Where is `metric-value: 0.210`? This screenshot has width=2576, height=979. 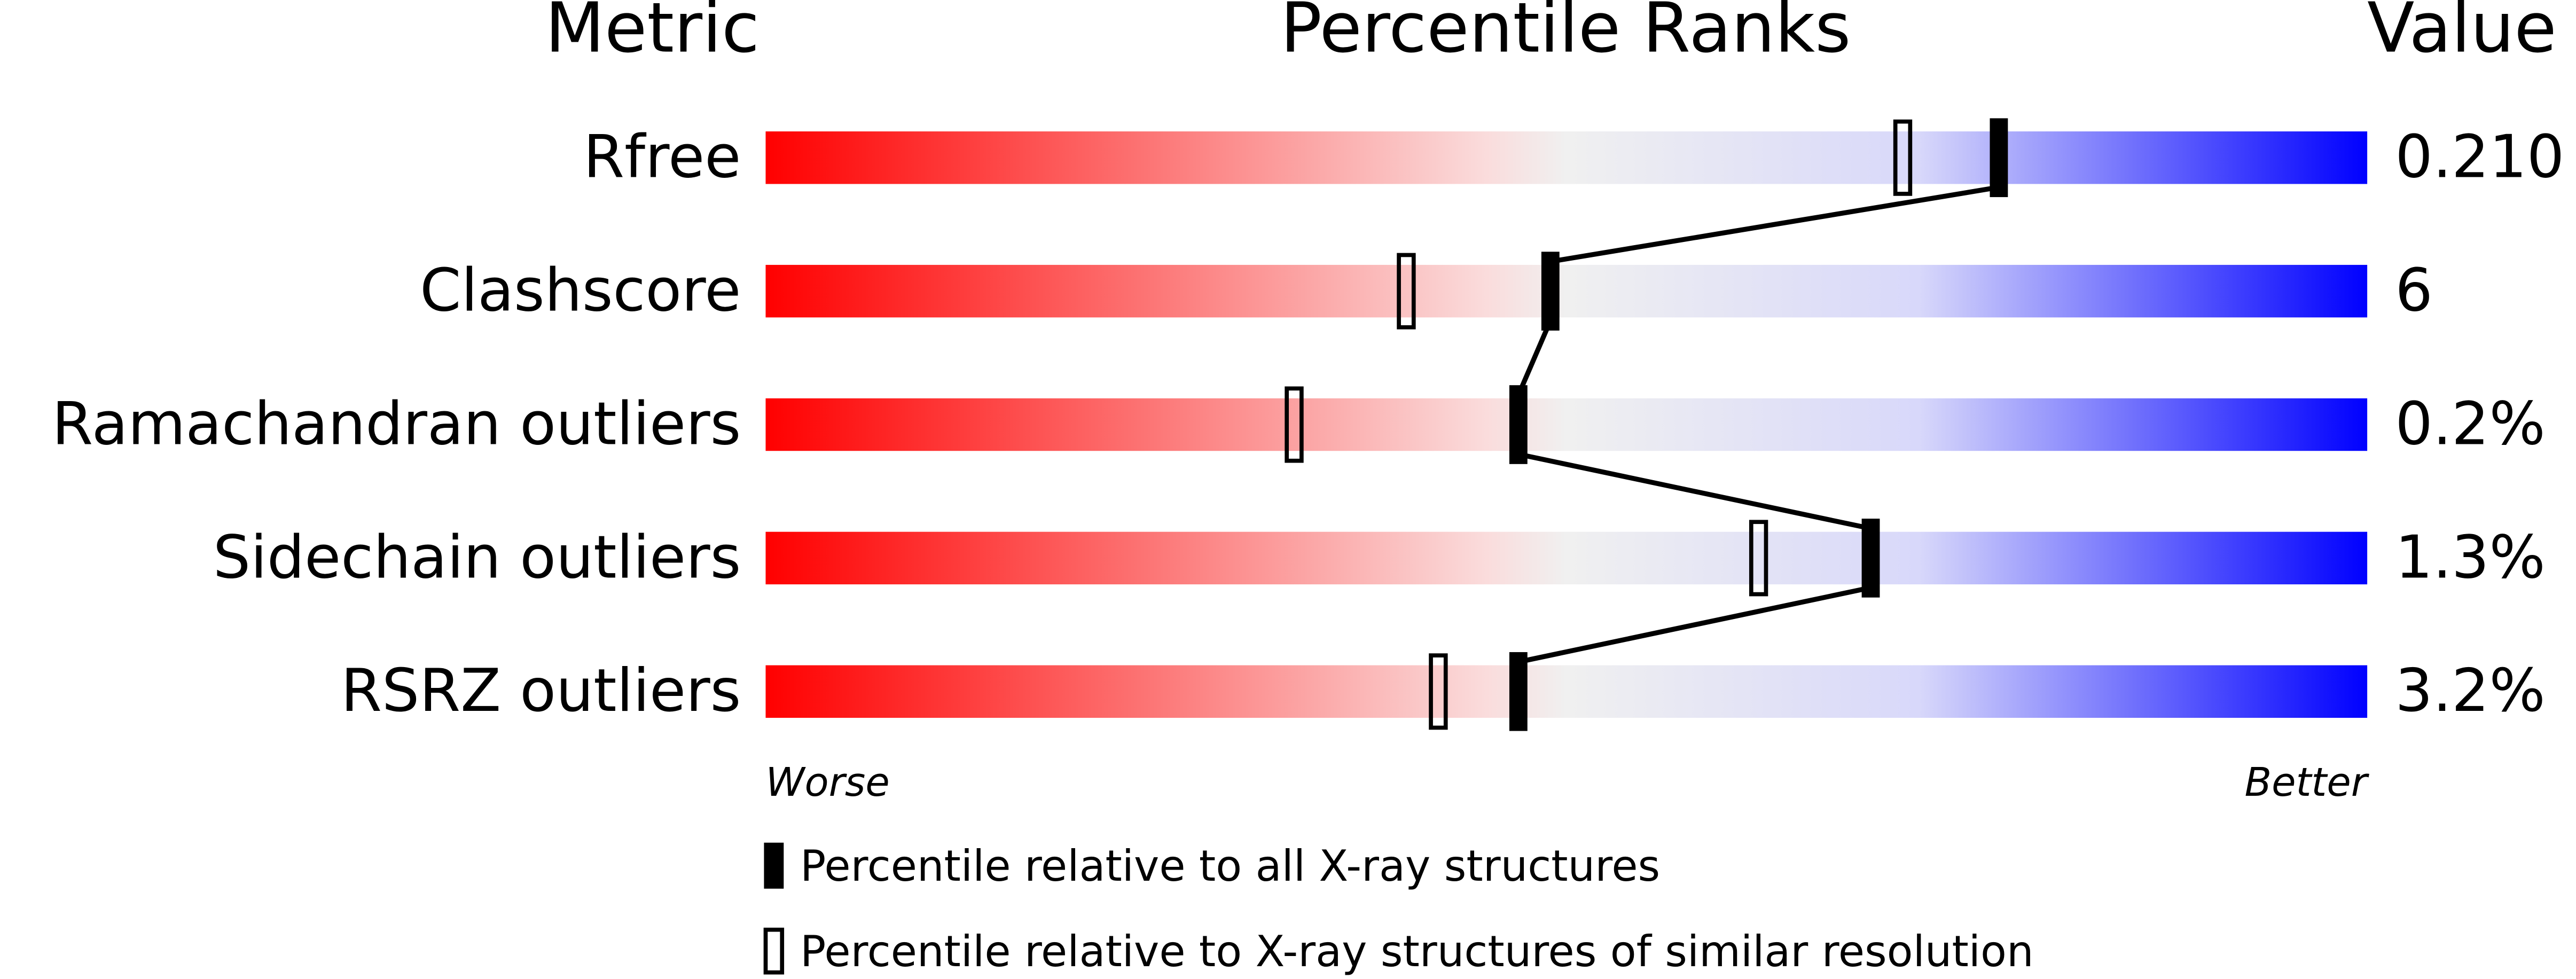
metric-value: 0.210 is located at coordinates (2479, 157).